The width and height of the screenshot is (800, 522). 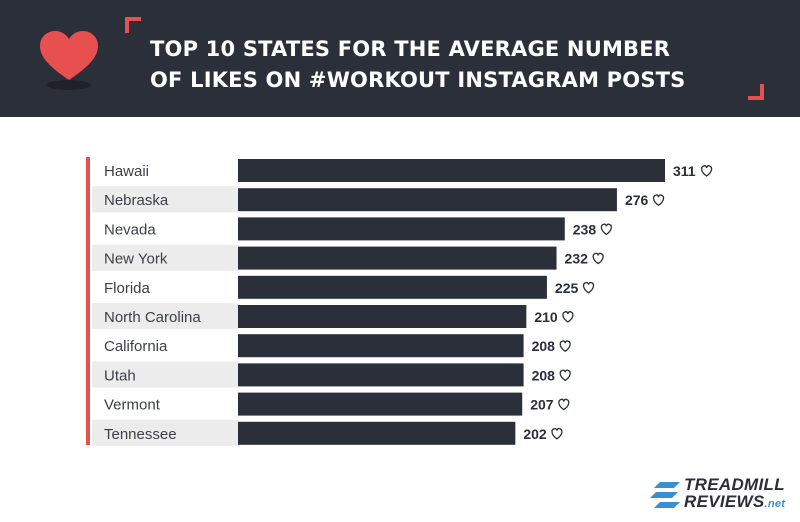 I want to click on brand-line-2: REVIEWS.net, so click(x=734, y=503).